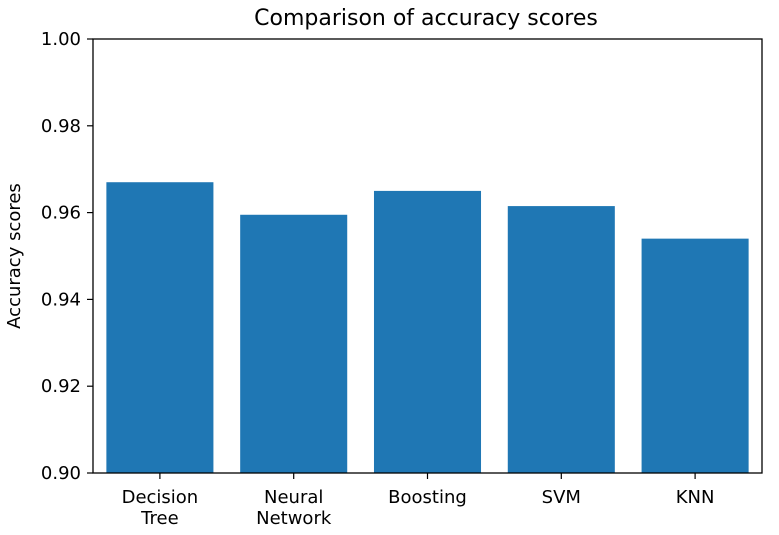 The height and width of the screenshot is (535, 779). I want to click on y-tick-label-4: 0.98, so click(61, 126).